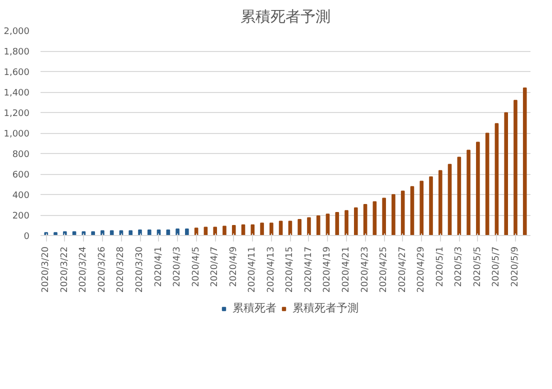  Describe the element at coordinates (83, 269) in the screenshot. I see `x-tick-label: 2020/3/24` at that location.